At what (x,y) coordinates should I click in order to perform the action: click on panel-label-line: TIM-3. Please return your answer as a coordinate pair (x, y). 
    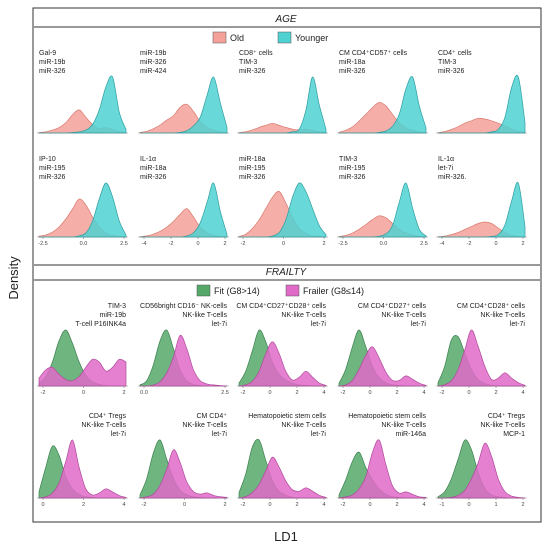
    Looking at the image, I should click on (248, 62).